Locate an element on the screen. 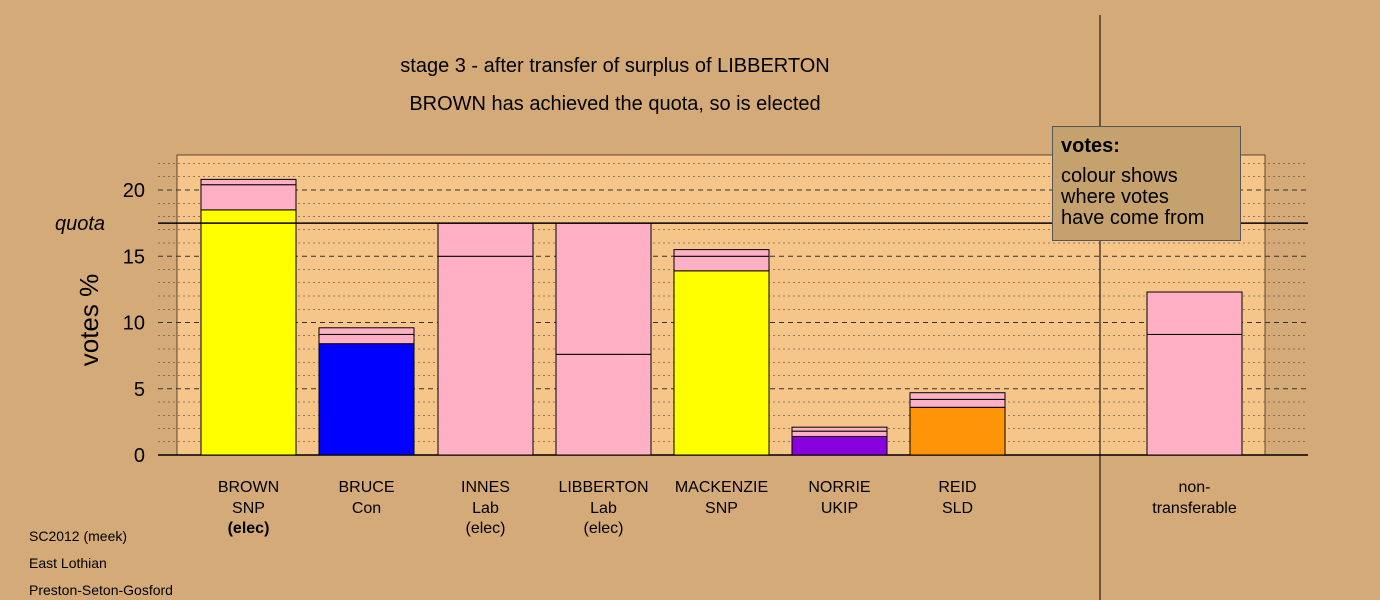 Image resolution: width=1380 pixels, height=600 pixels. candidate-name-label: NORRIE is located at coordinates (839, 487).